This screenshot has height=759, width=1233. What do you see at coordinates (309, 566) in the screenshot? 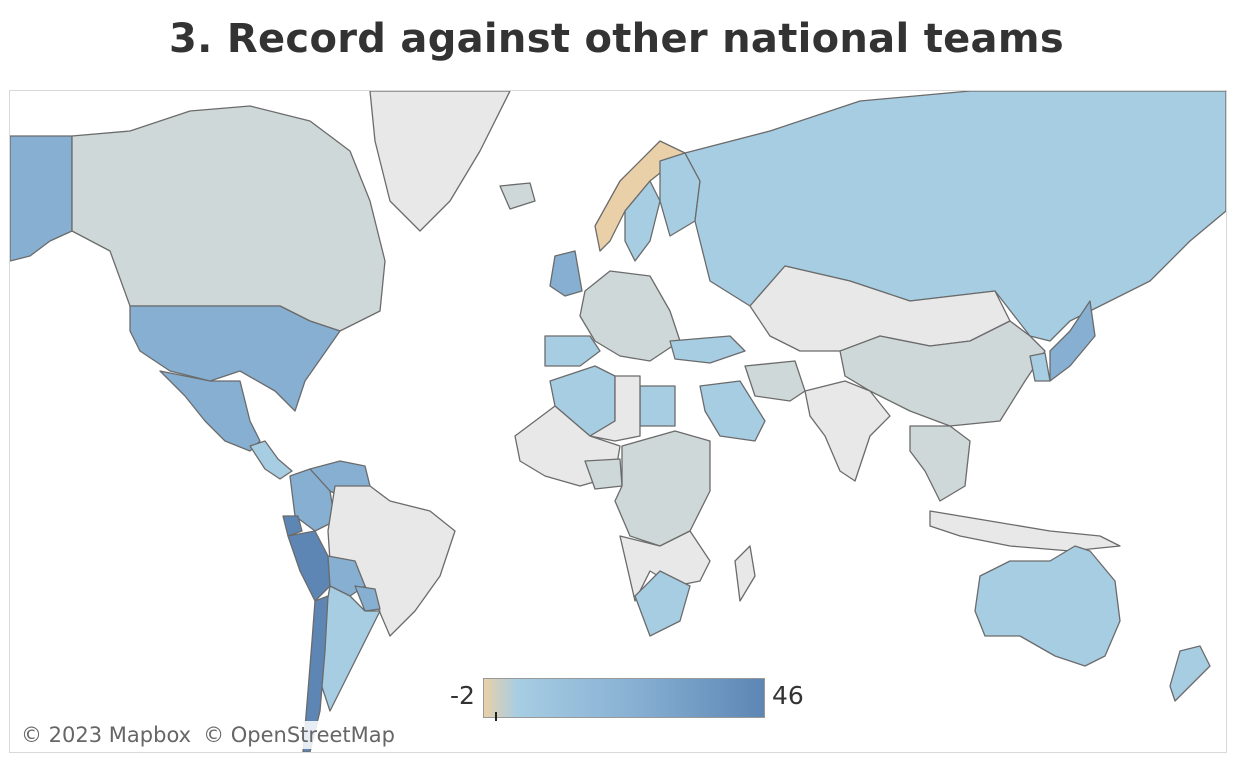
I see `region-peru: Peru` at bounding box center [309, 566].